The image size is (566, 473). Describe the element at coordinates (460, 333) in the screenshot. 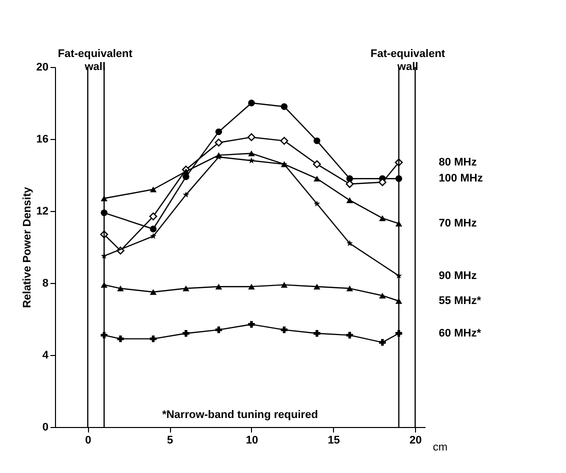

I see `text: 60 MHz*` at that location.